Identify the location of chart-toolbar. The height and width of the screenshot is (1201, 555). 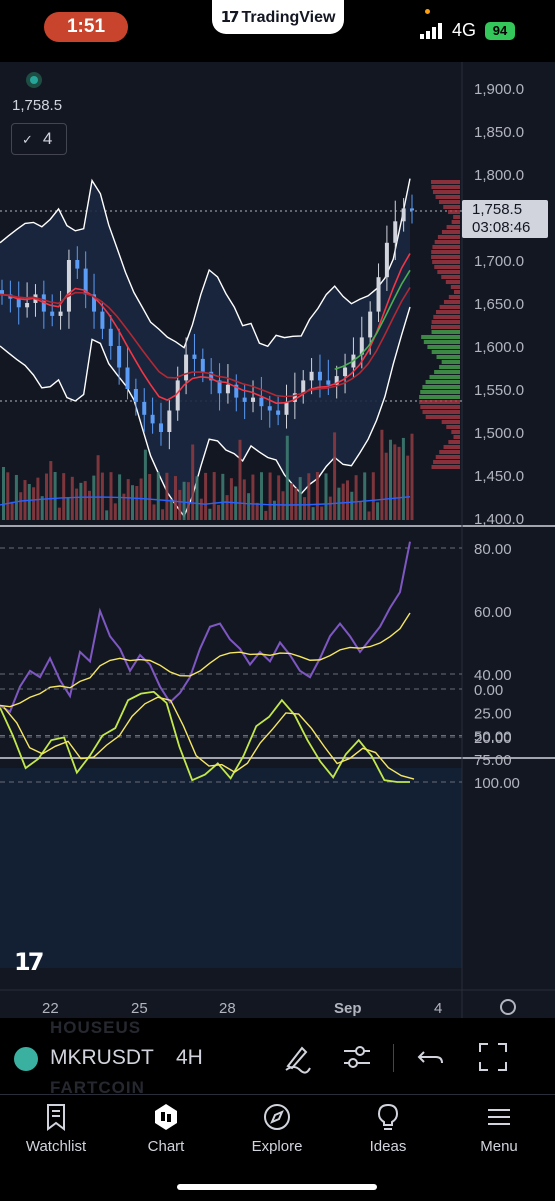
(277, 1056).